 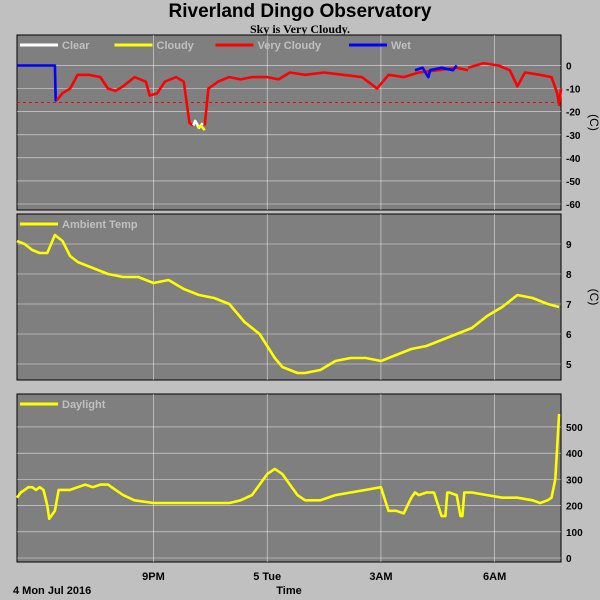 What do you see at coordinates (574, 480) in the screenshot?
I see `y-tick-label: 300` at bounding box center [574, 480].